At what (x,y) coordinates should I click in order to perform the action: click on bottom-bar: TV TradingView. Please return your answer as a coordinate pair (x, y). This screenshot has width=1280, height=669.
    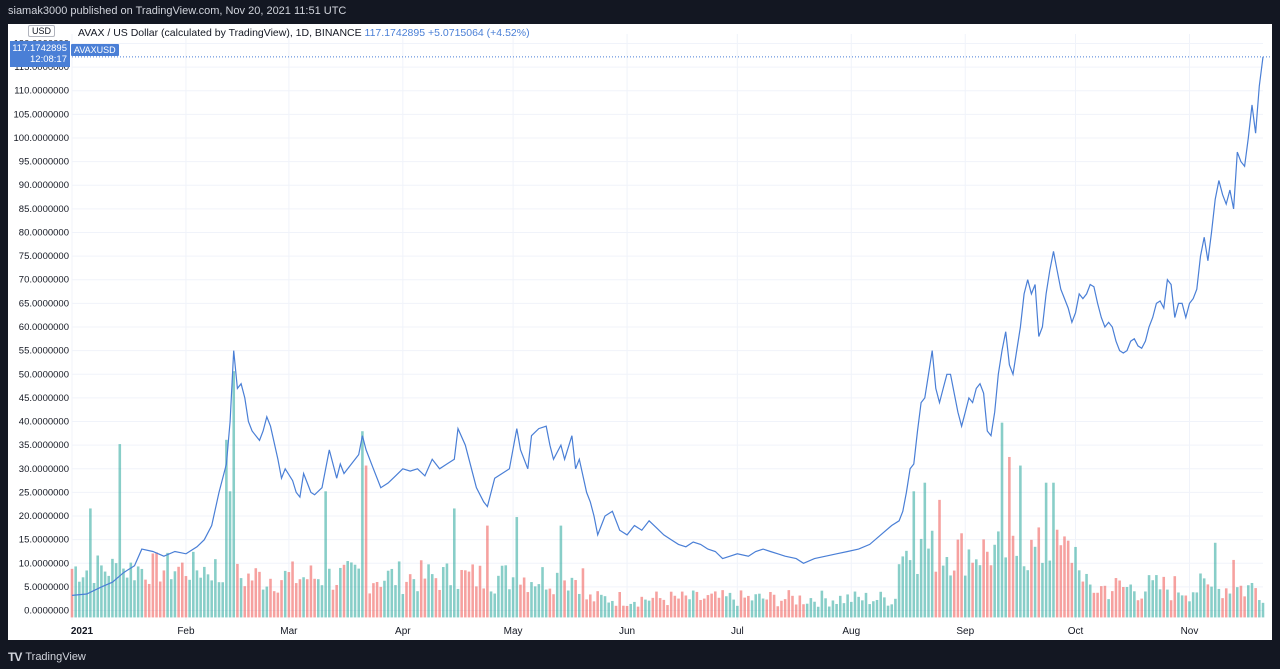
    Looking at the image, I should click on (640, 657).